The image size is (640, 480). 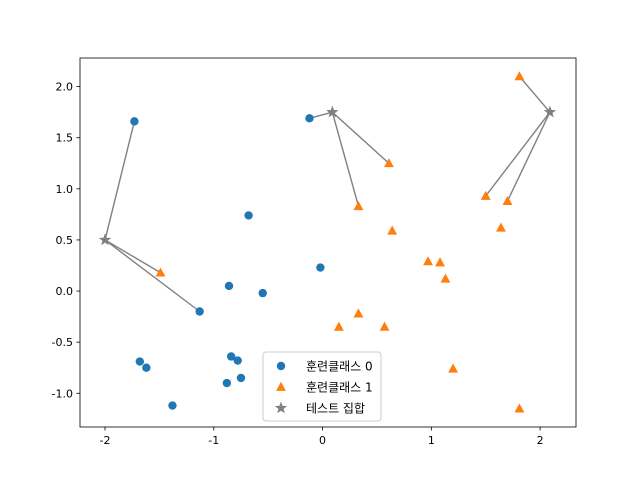 I want to click on legend-label: 훈련클래스 0, so click(x=339, y=367).